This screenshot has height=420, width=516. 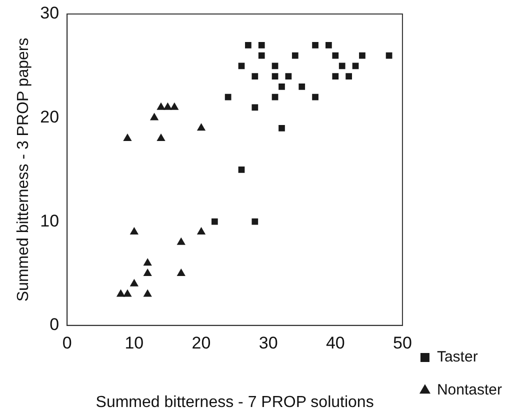 What do you see at coordinates (50, 116) in the screenshot?
I see `y-tick-label: 20` at bounding box center [50, 116].